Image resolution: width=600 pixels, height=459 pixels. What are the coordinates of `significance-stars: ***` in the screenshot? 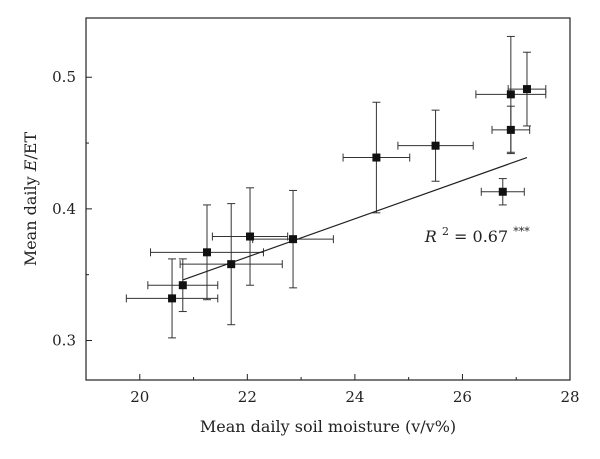 It's located at (521, 231).